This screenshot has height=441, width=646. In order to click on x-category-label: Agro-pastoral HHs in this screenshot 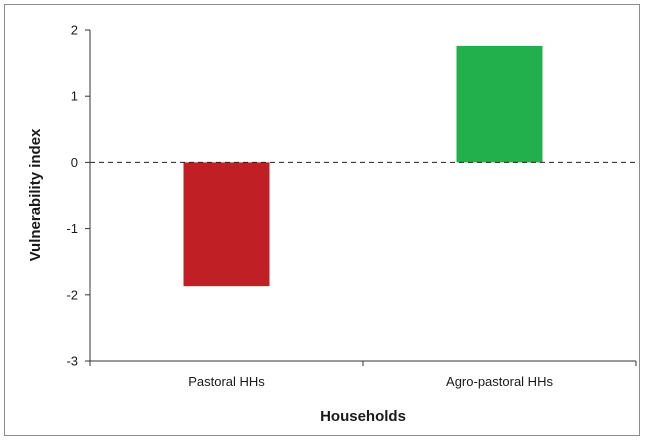, I will do `click(499, 381)`.